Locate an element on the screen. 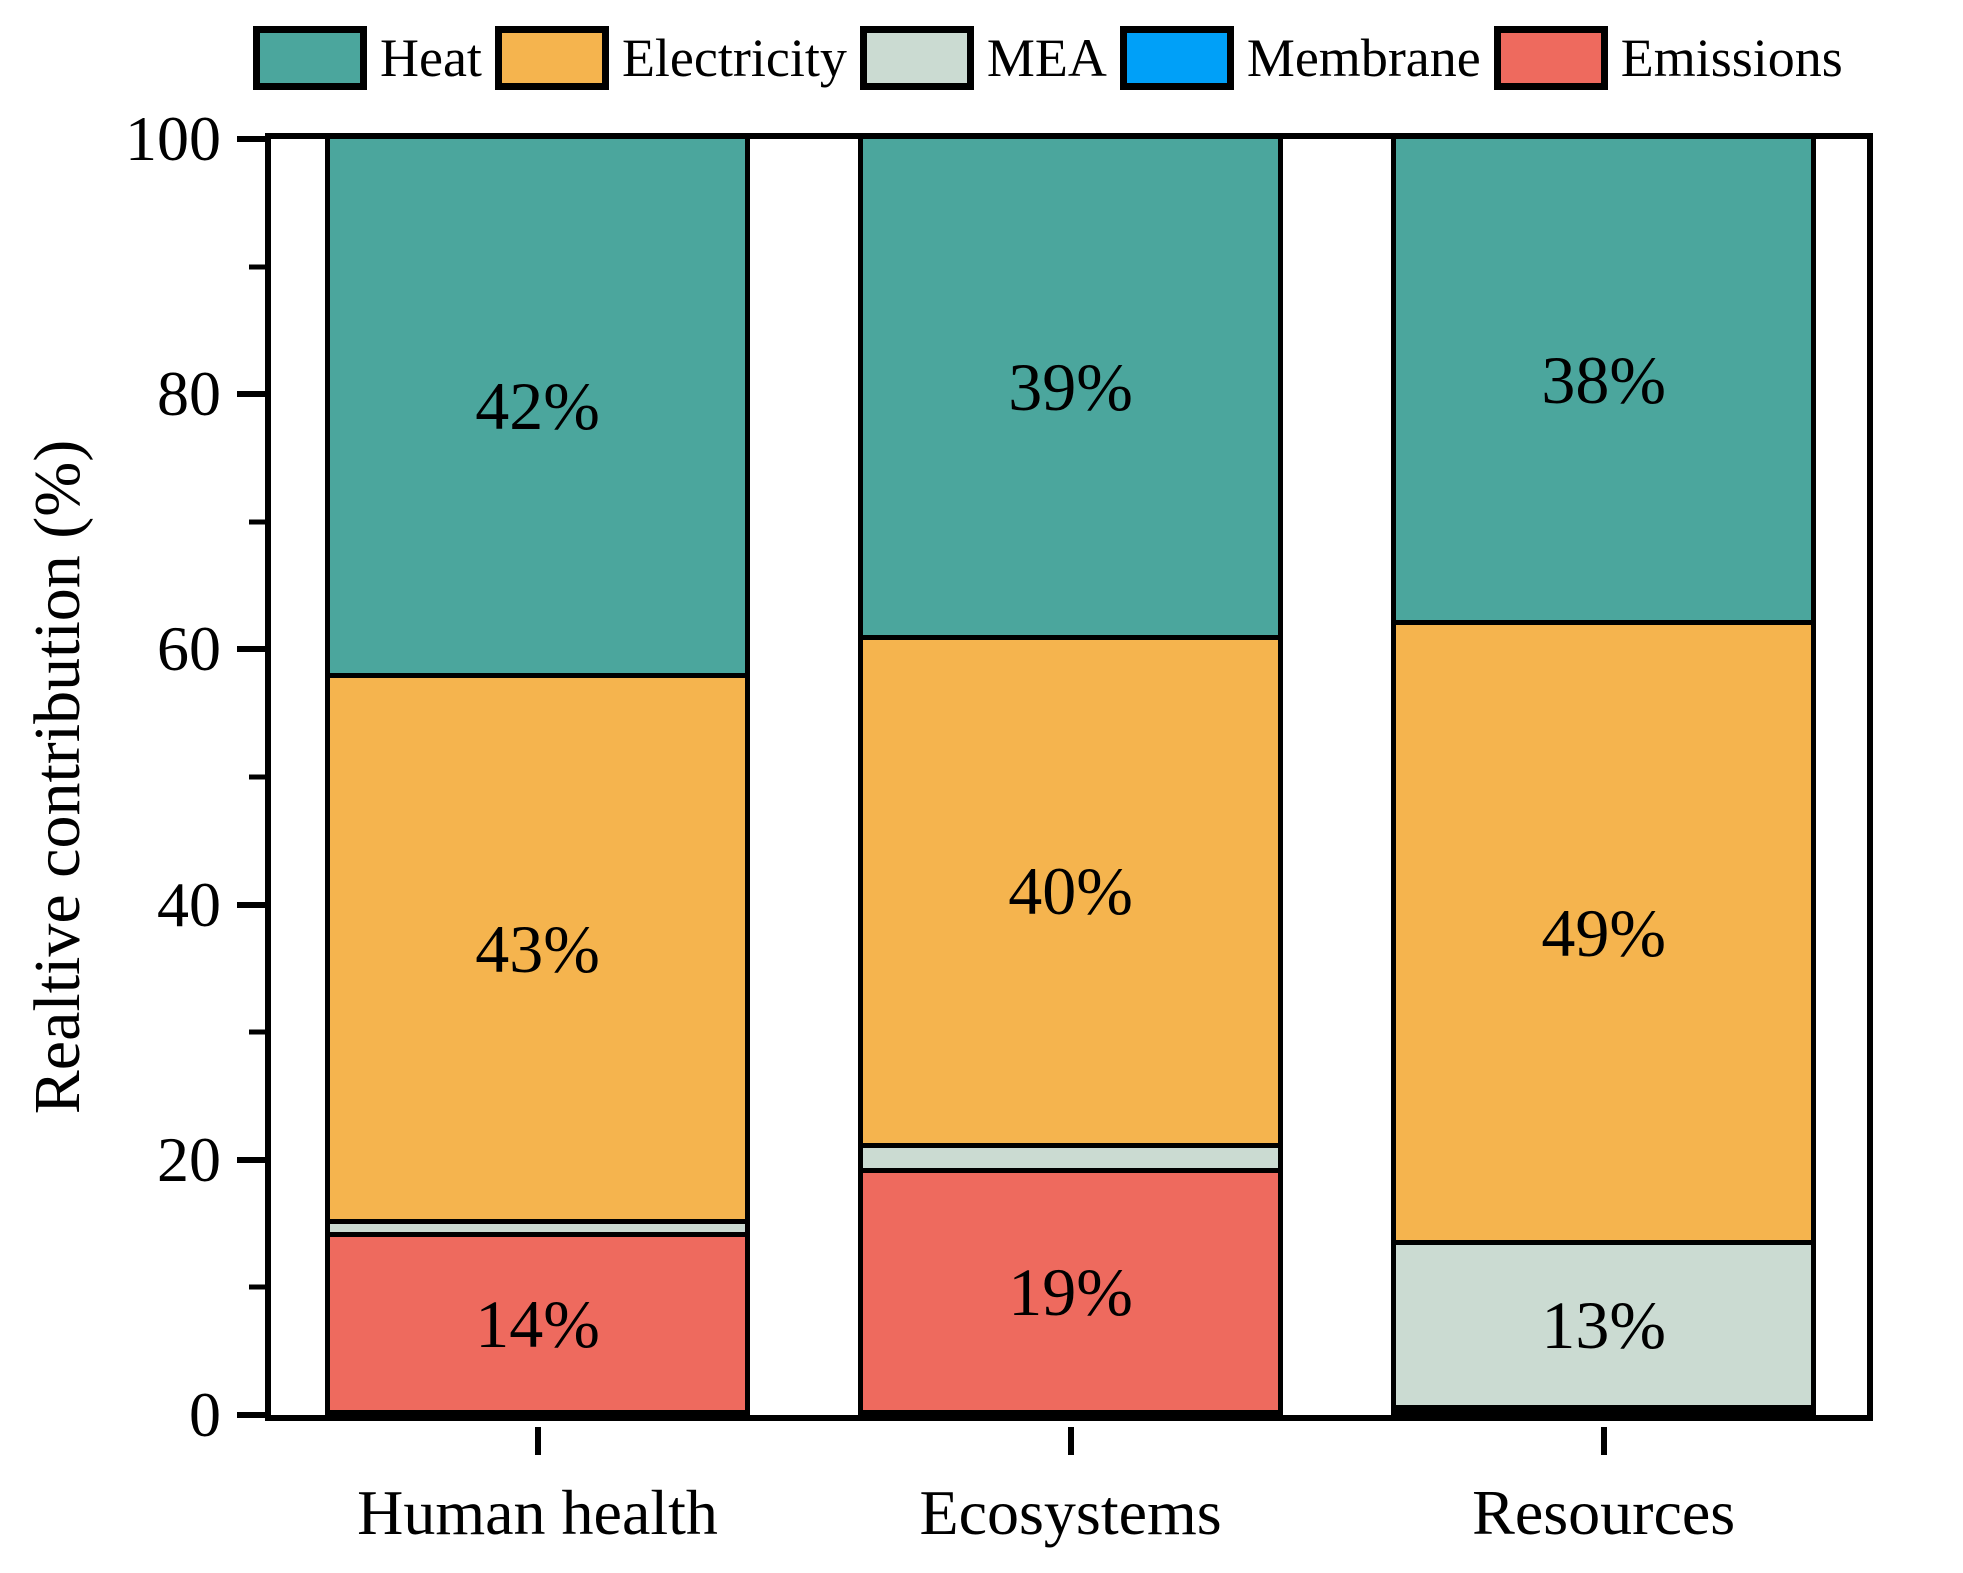 Image resolution: width=1963 pixels, height=1573 pixels. bar-segment-electricity: 49% is located at coordinates (1603, 930).